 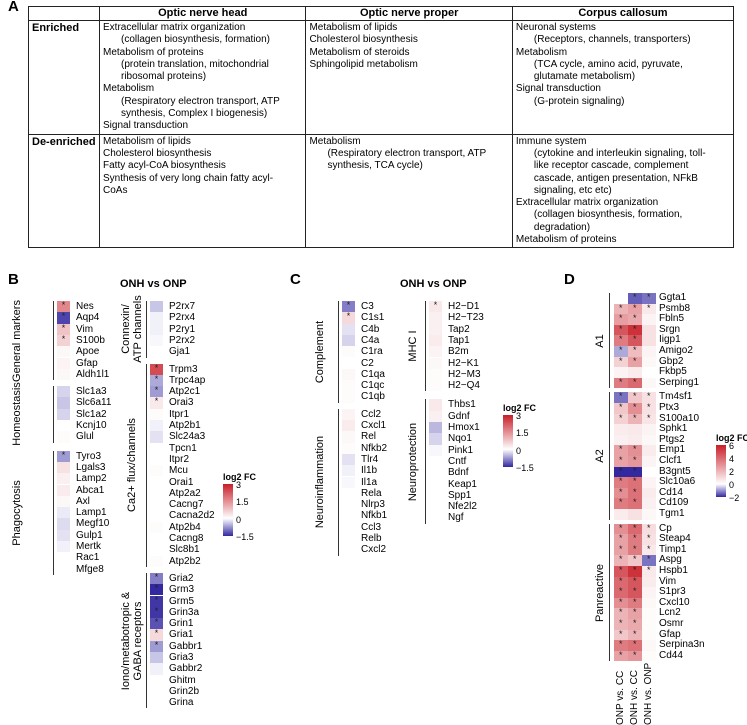 I want to click on gene-label: Slc8b1, so click(x=184, y=550).